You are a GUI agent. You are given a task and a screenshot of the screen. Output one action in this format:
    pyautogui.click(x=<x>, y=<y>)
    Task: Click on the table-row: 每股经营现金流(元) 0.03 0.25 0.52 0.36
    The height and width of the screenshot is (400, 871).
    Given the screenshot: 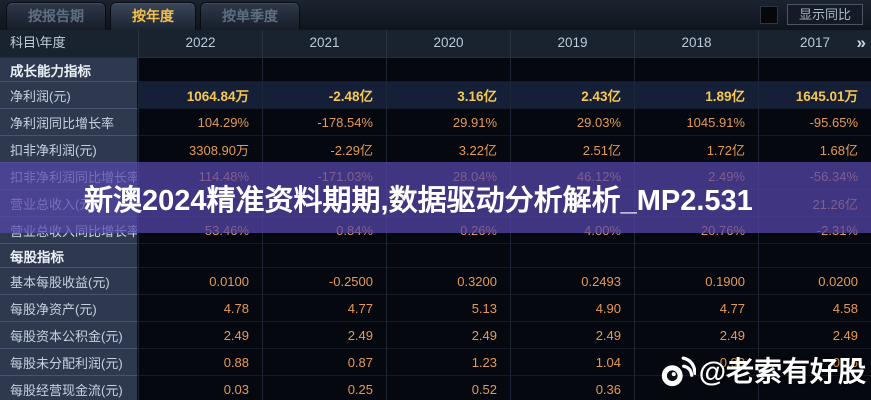 What is the action you would take?
    pyautogui.click(x=435, y=388)
    